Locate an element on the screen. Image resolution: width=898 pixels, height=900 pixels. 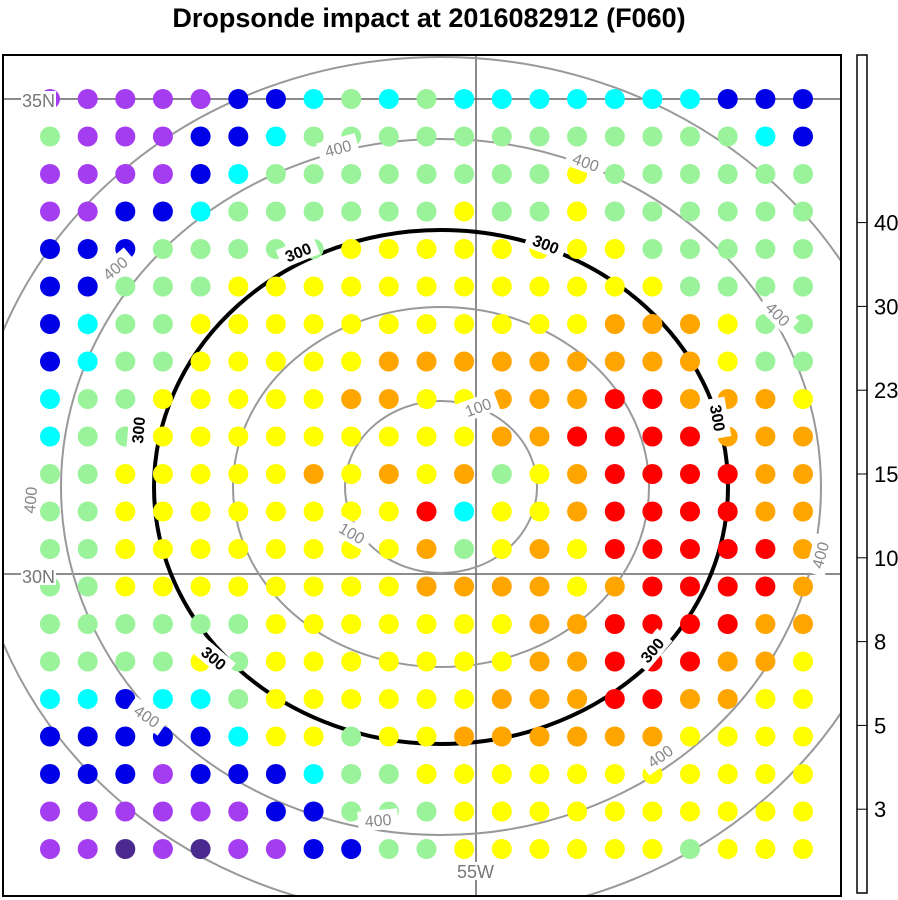
contour-label-text: 300 is located at coordinates (716, 418).